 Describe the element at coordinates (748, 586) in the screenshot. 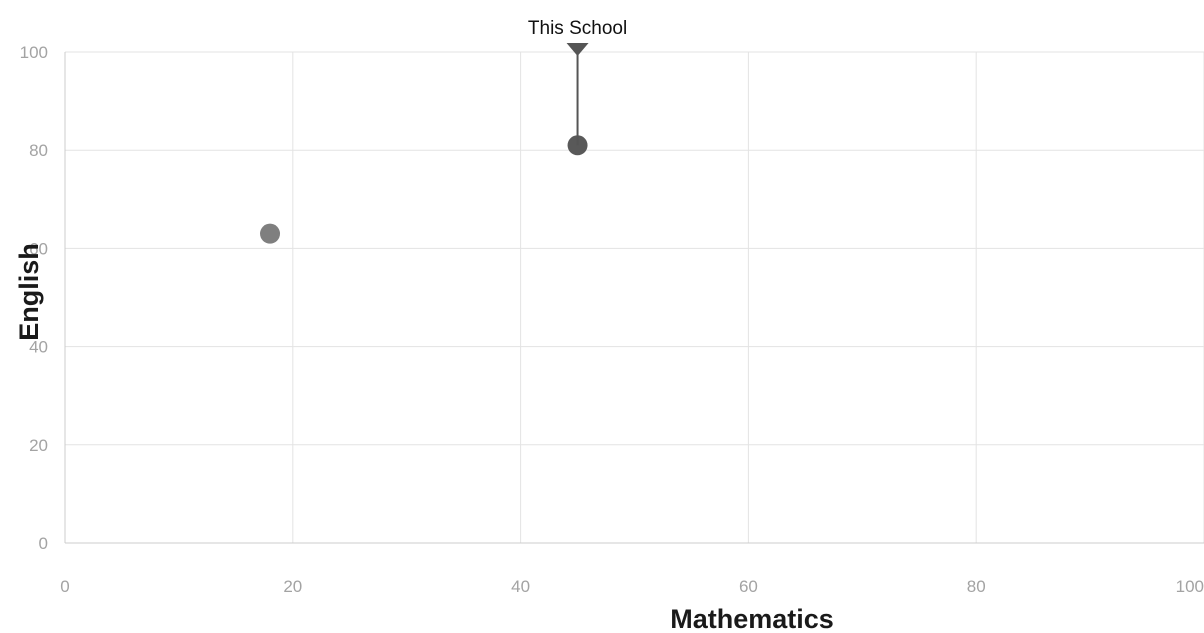

I see `x-tick-label: 60` at that location.